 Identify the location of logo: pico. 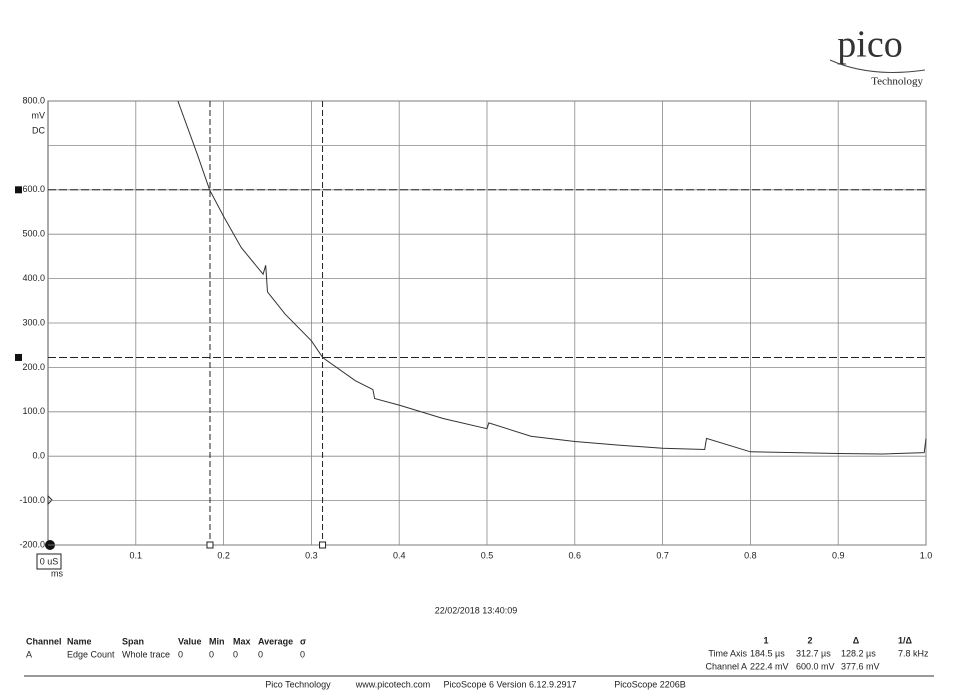
(869, 45).